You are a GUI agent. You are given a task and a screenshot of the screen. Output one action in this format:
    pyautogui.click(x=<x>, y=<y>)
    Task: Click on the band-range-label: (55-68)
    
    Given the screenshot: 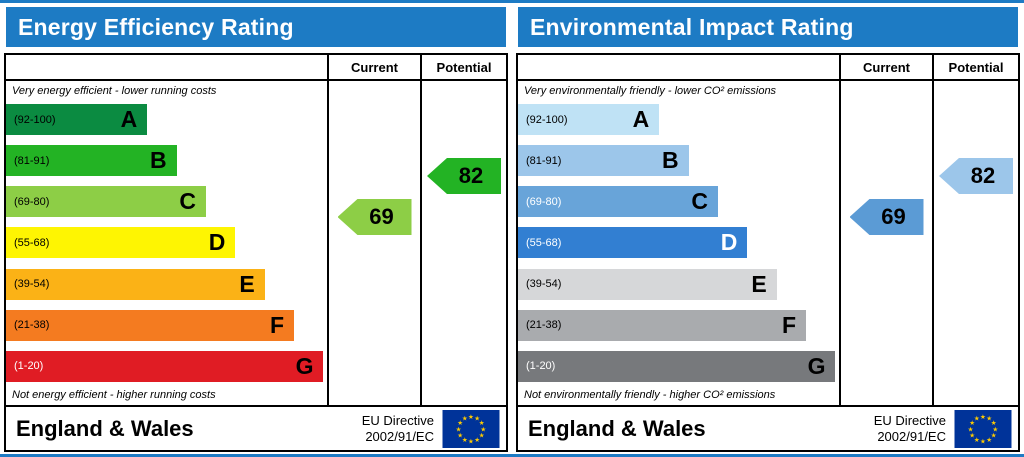 What is the action you would take?
    pyautogui.click(x=32, y=242)
    